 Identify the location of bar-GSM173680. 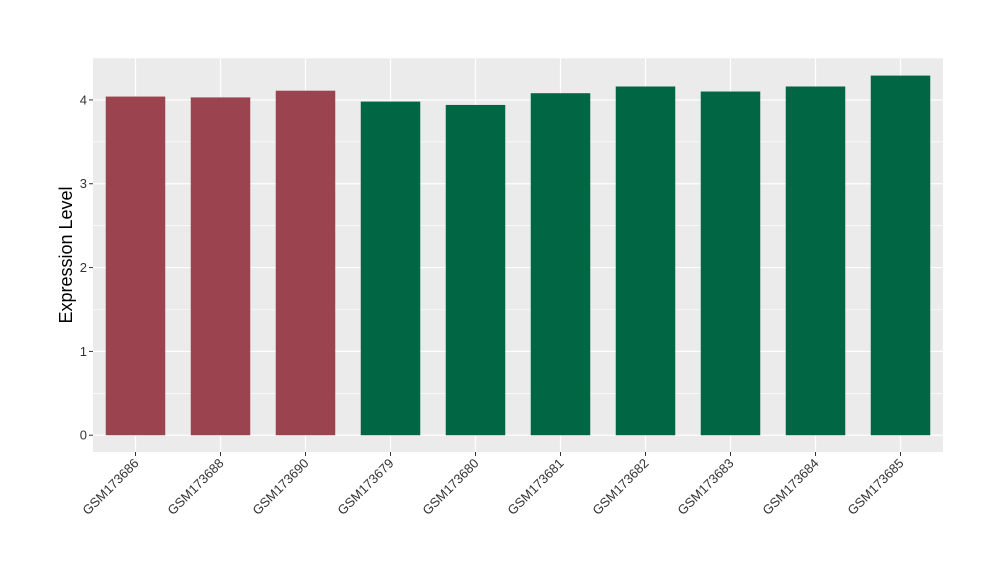
(475, 270).